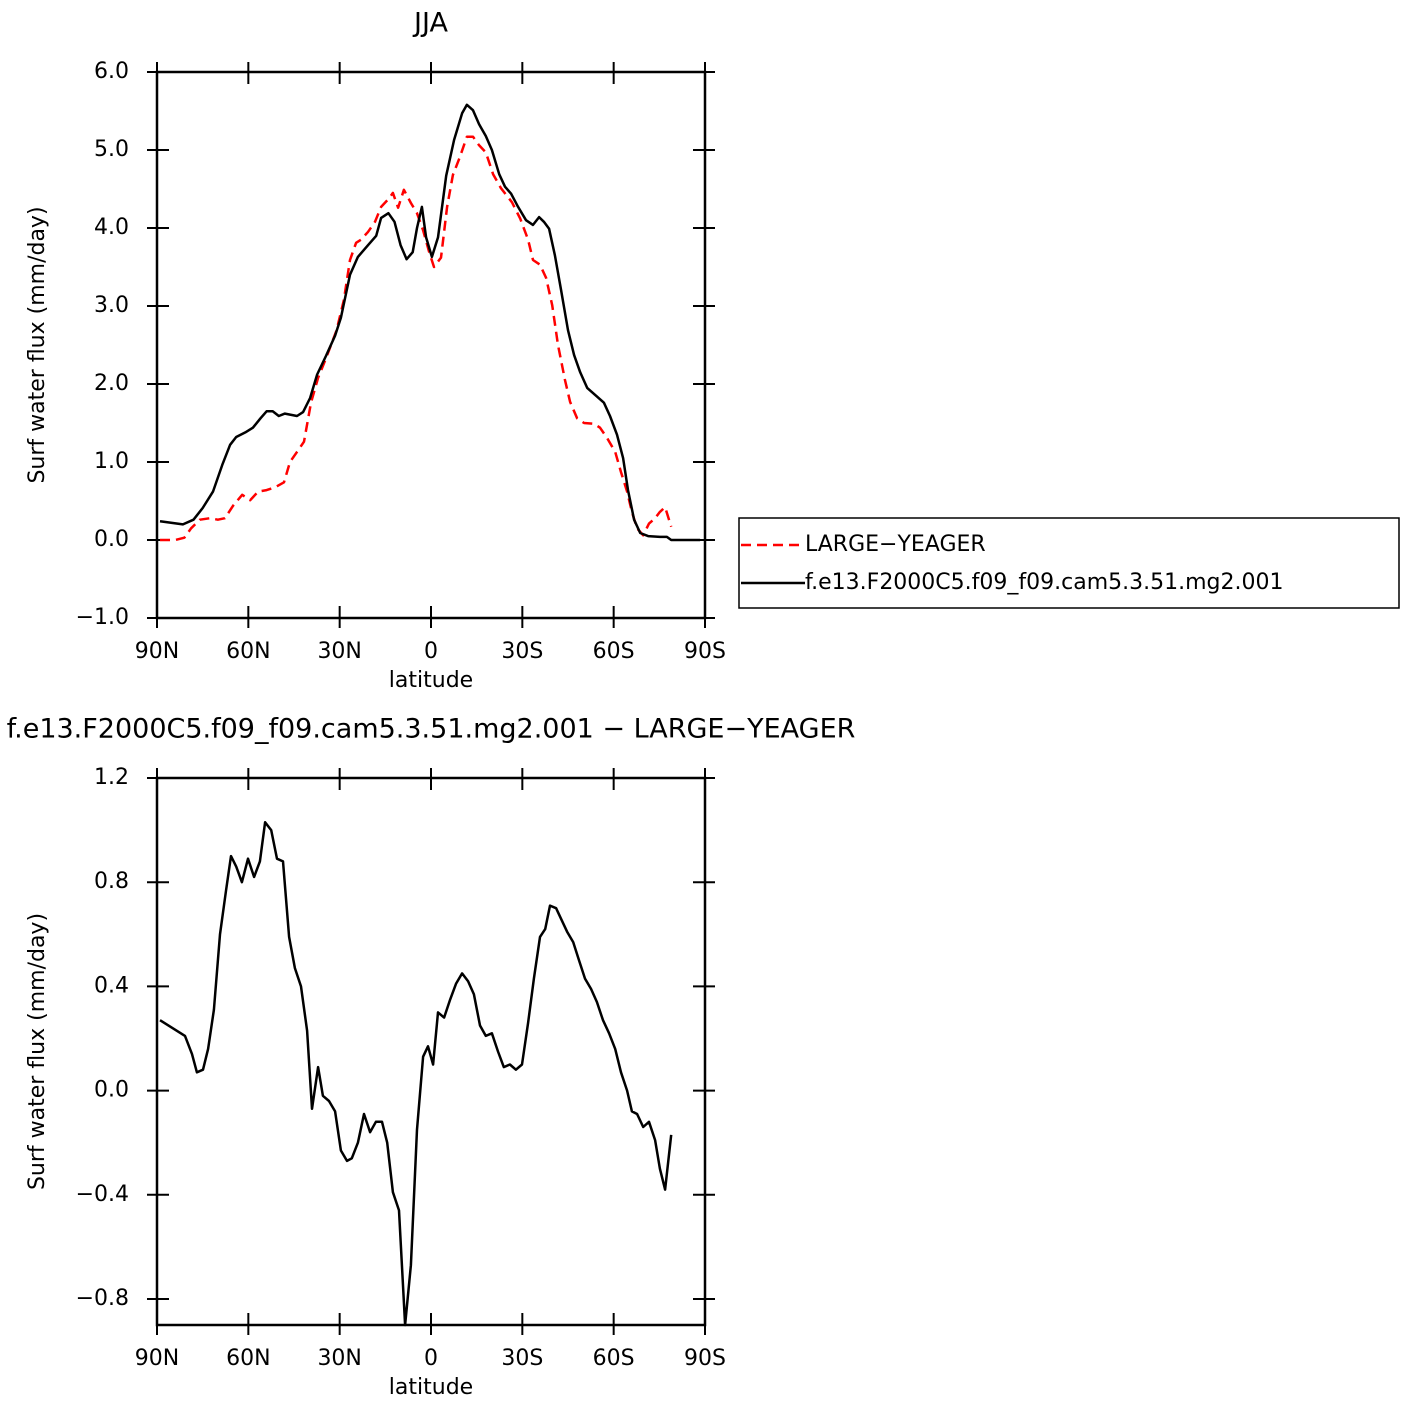 The height and width of the screenshot is (1424, 1424). I want to click on legend-label: LARGE−YEAGER, so click(895, 544).